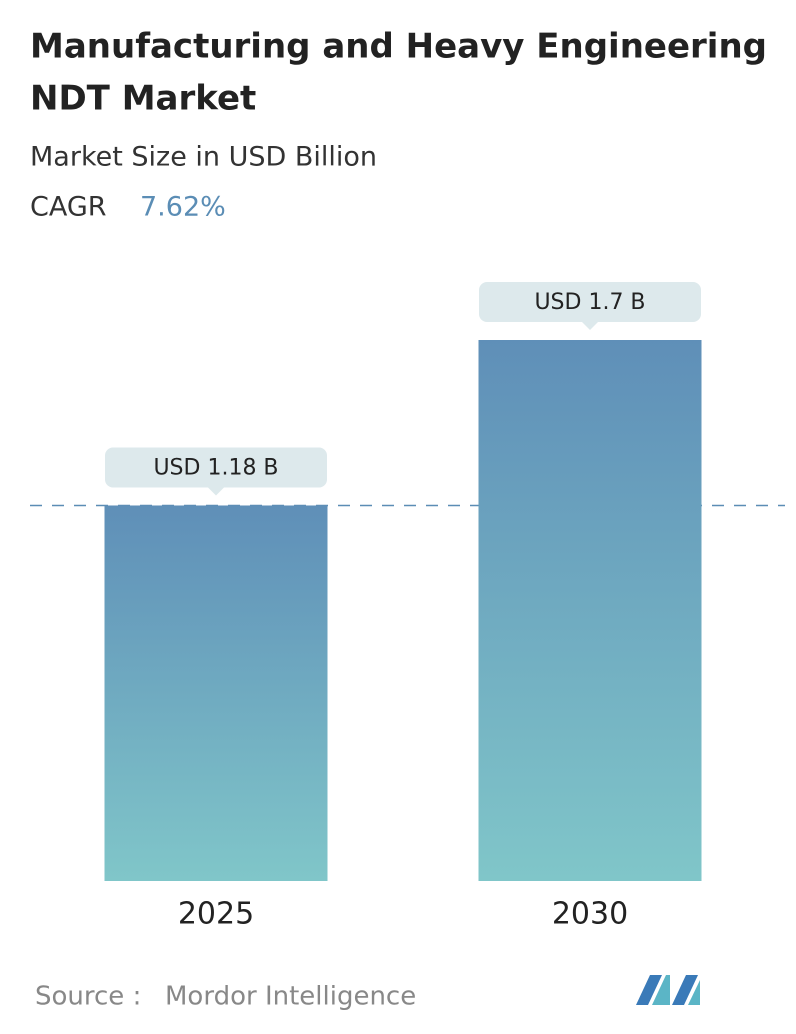 Image resolution: width=796 pixels, height=1034 pixels. What do you see at coordinates (88, 997) in the screenshot?
I see `source-label: Source :` at bounding box center [88, 997].